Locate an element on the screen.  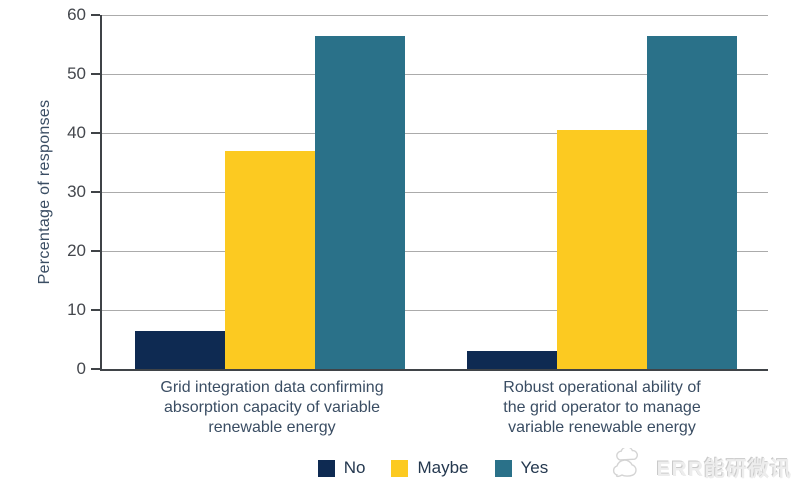
category-label-line: variable renewable energy is located at coordinates (602, 427).